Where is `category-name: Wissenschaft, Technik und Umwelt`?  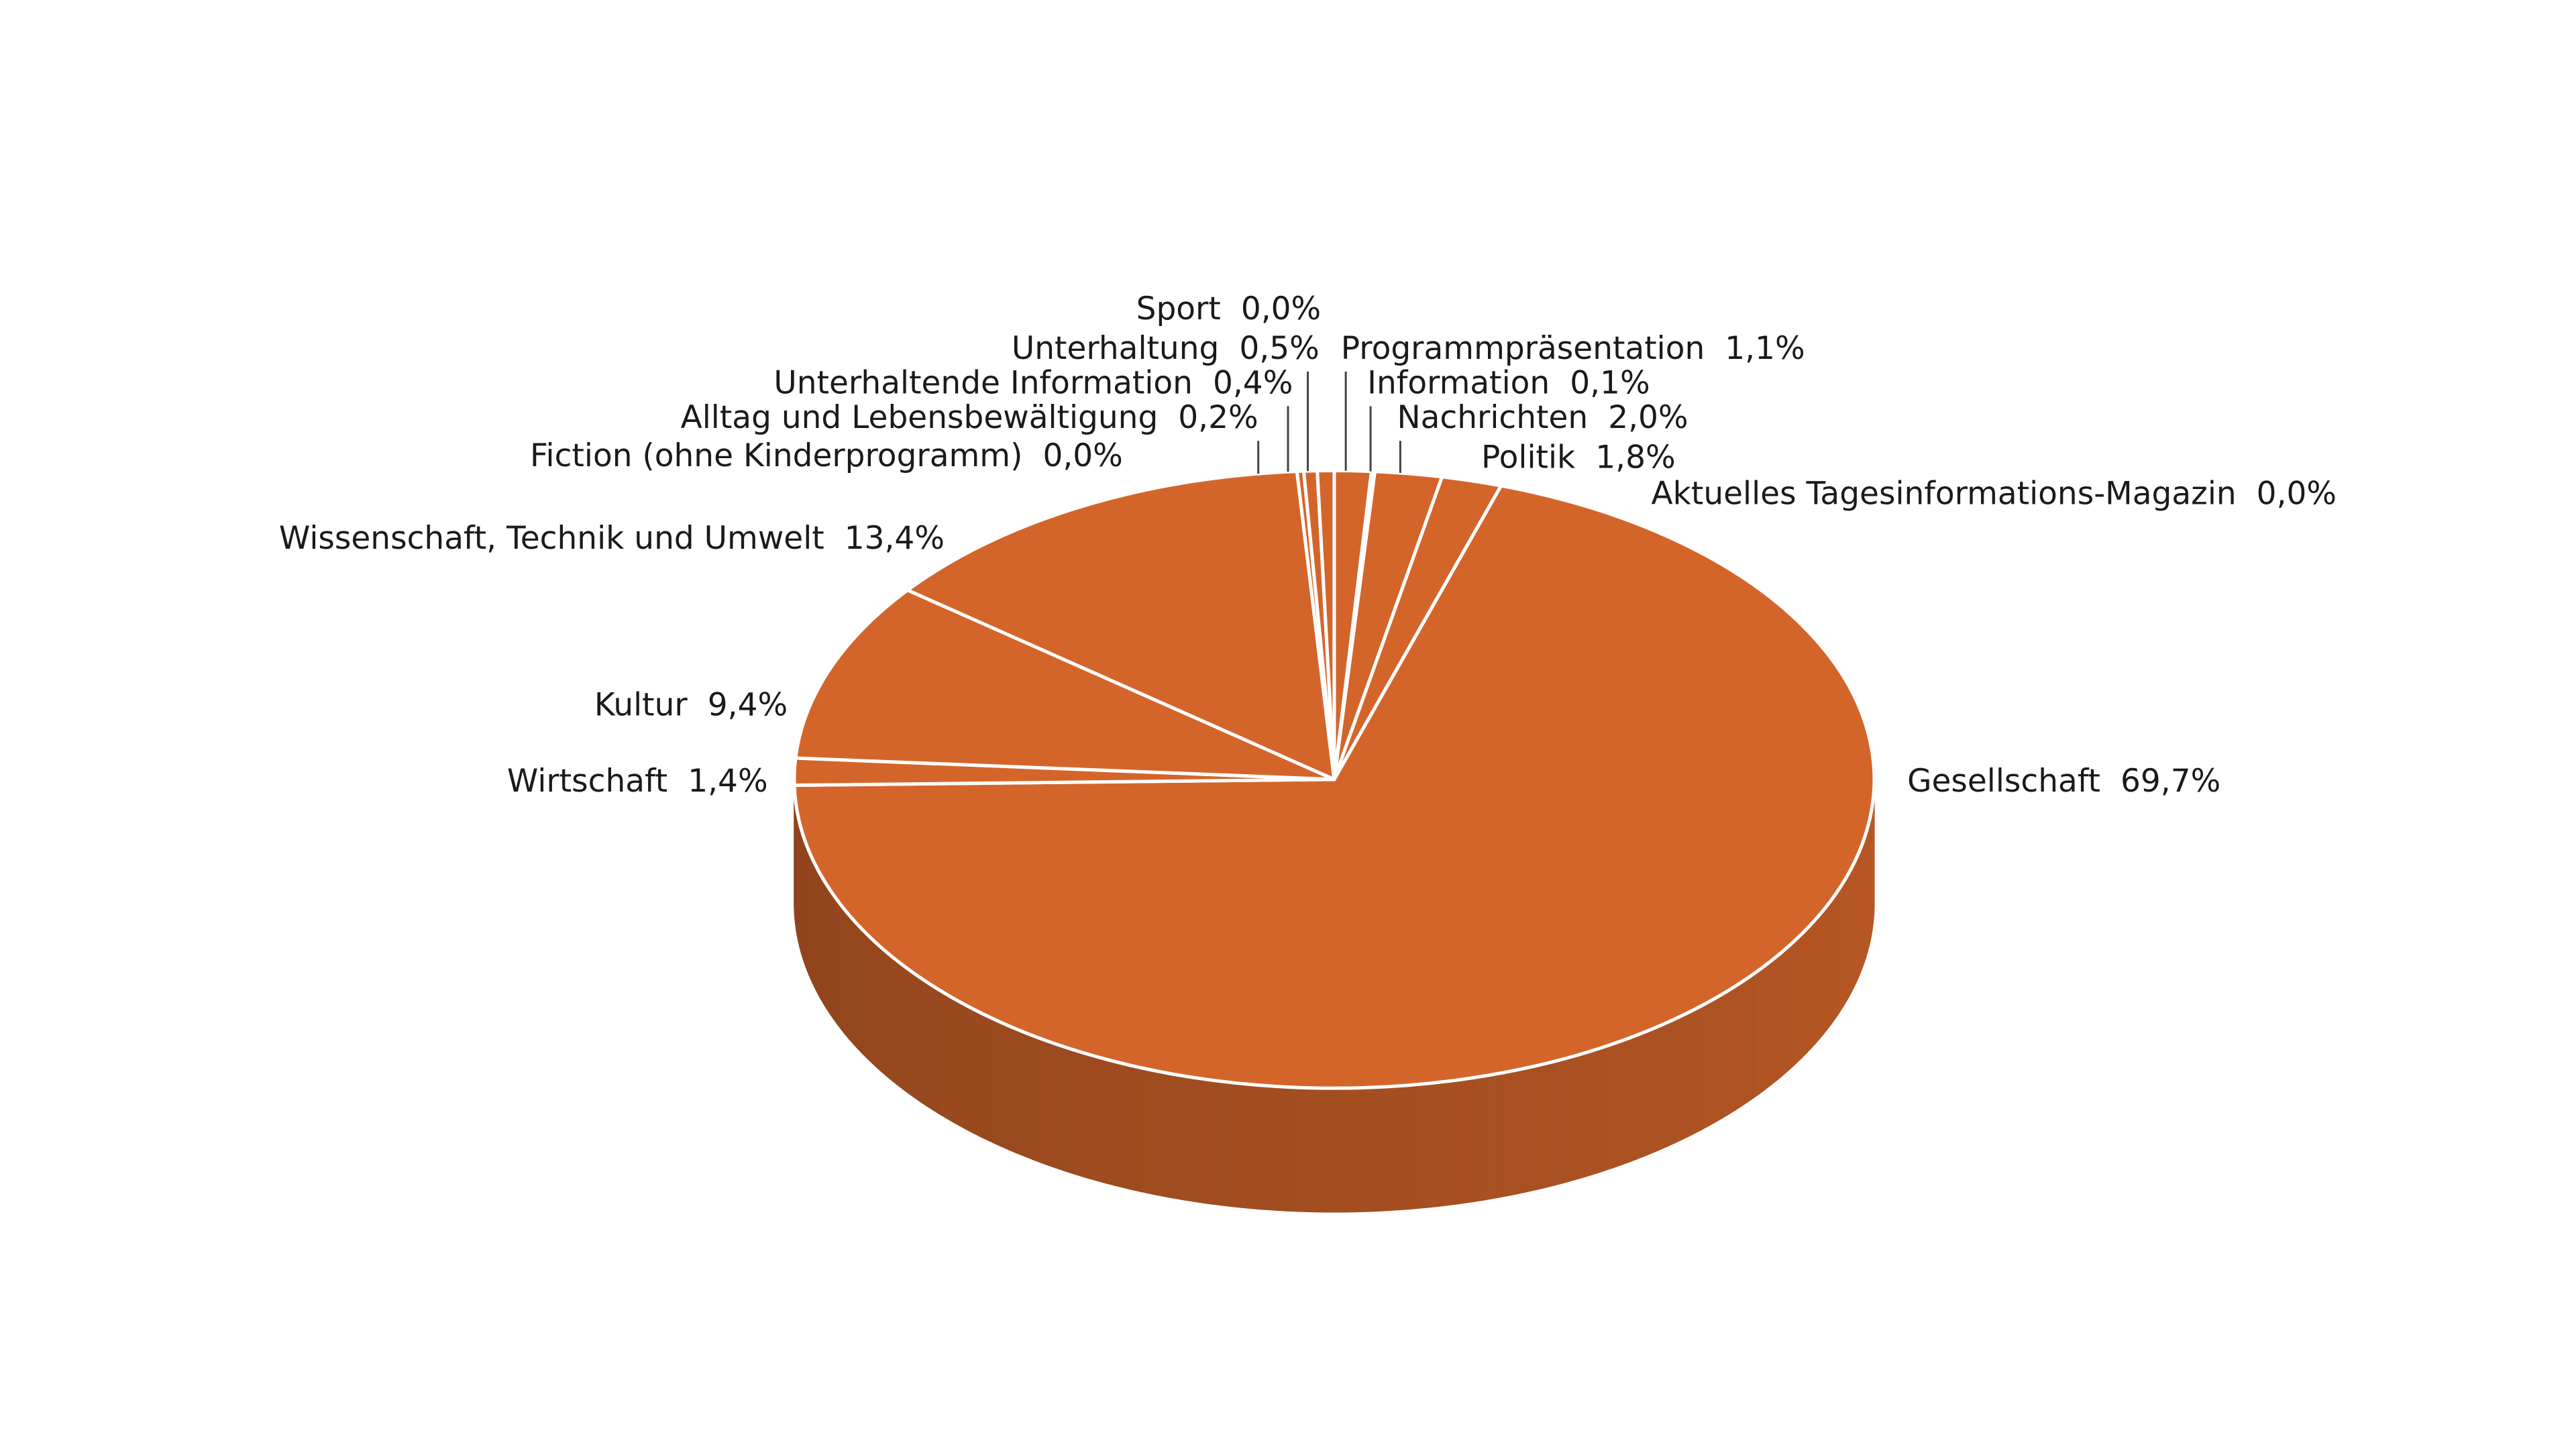 category-name: Wissenschaft, Technik und Umwelt is located at coordinates (551, 537).